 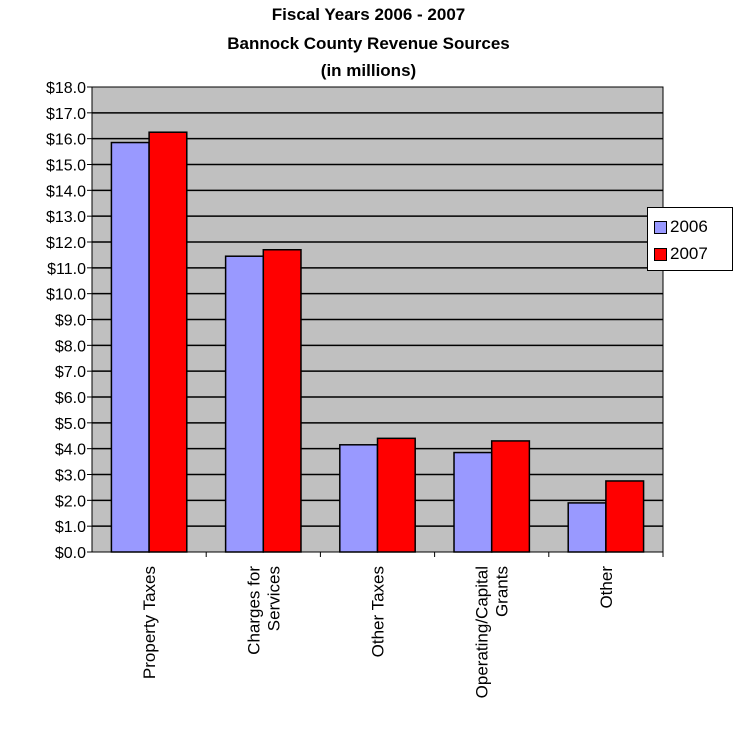 I want to click on legend-label-2006: 2006, so click(x=689, y=226).